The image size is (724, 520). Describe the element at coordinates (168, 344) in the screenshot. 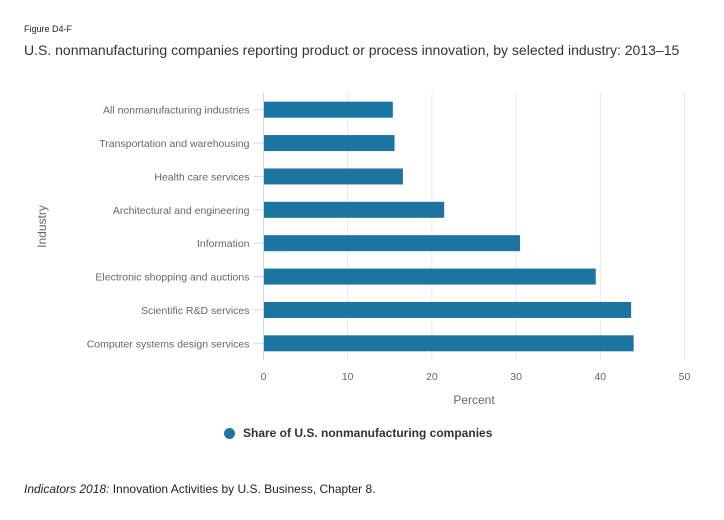

I see `y-tick-label: Computer systems design services` at that location.